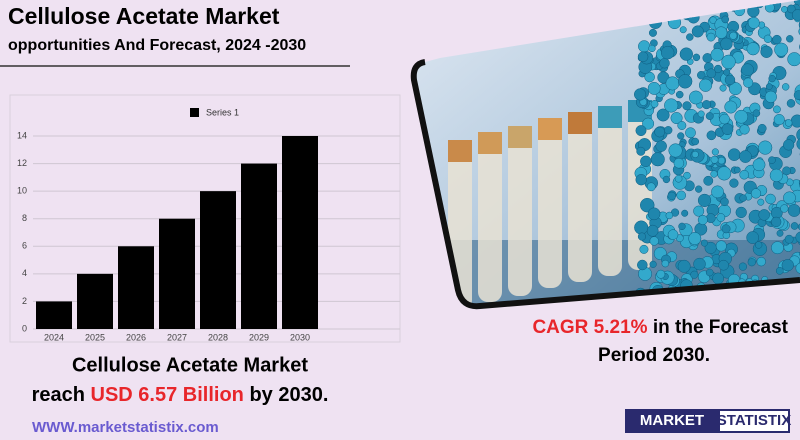 The width and height of the screenshot is (800, 440). Describe the element at coordinates (24, 328) in the screenshot. I see `y-tick-label: 0` at that location.